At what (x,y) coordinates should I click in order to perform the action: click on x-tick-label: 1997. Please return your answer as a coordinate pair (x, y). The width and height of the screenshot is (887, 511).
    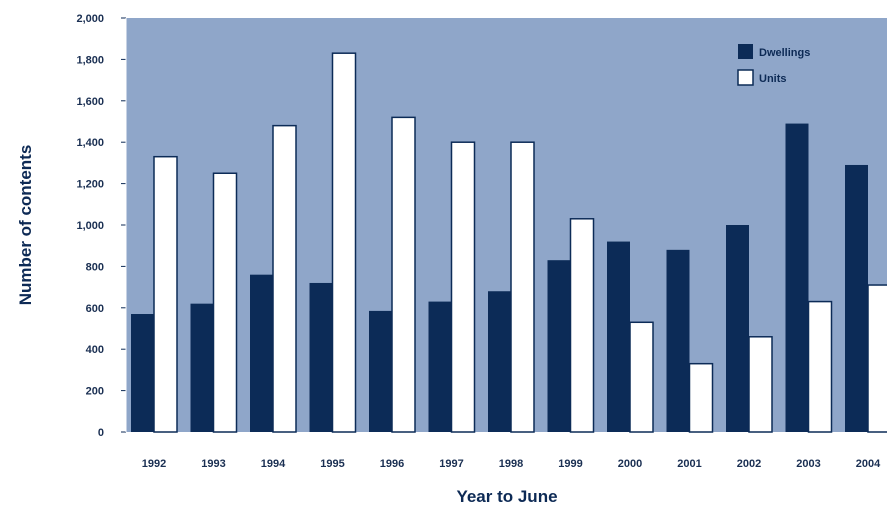
    Looking at the image, I should click on (451, 464).